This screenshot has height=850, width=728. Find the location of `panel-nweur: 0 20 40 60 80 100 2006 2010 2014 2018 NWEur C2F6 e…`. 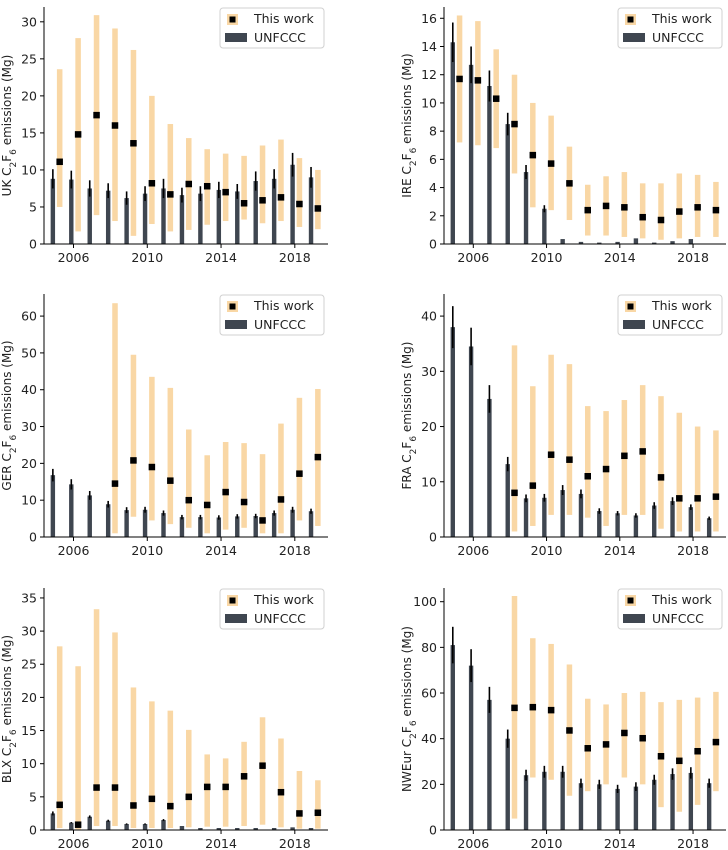

panel-nweur: 0 20 40 60 80 100 2006 2010 2014 2018 NWEur C2F6 e… is located at coordinates (563, 719).